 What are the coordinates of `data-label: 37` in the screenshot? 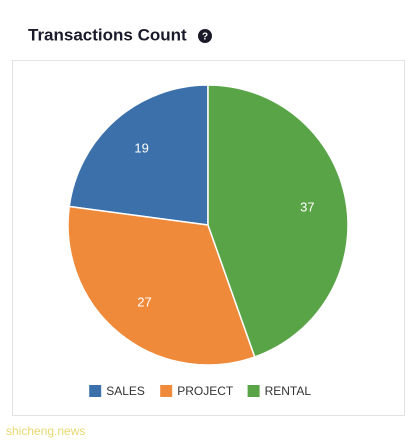 It's located at (307, 206).